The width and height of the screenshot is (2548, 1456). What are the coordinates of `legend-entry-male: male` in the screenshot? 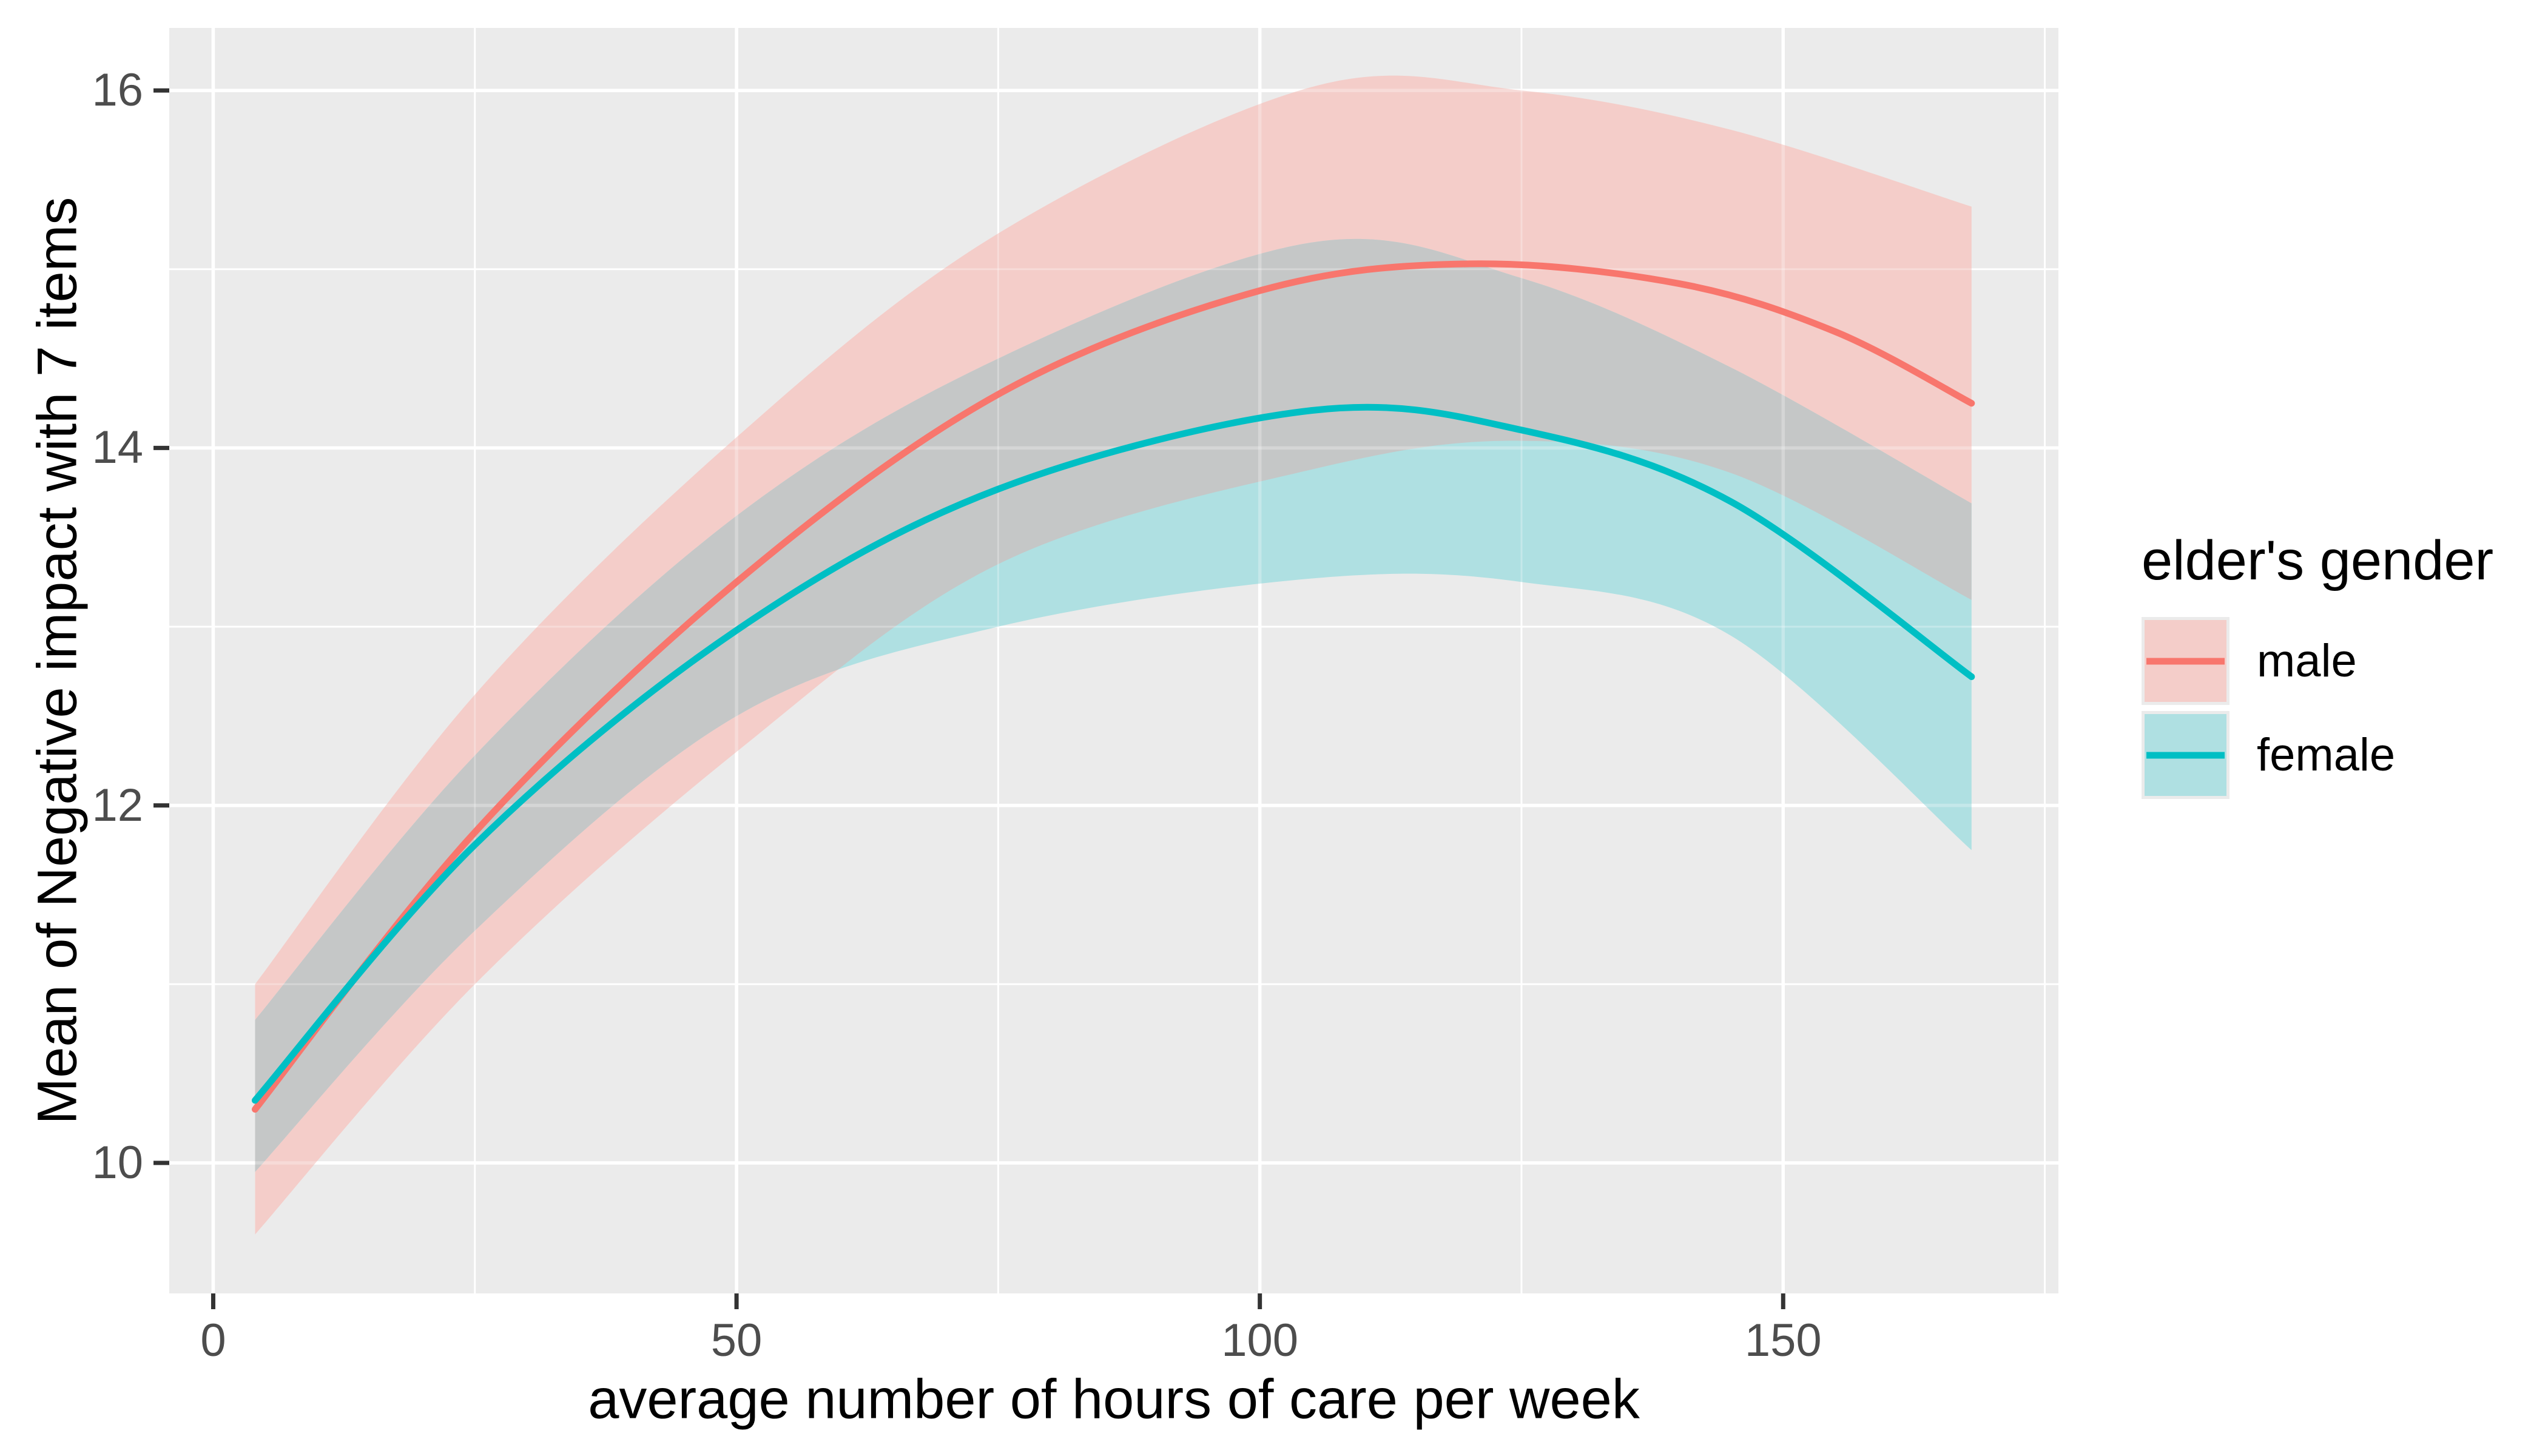 It's located at (2317, 661).